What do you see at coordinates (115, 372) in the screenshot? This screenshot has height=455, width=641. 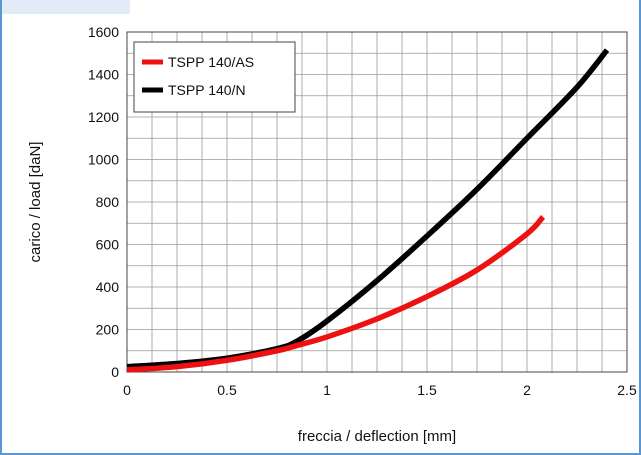 I see `y-tick-label: 0` at bounding box center [115, 372].